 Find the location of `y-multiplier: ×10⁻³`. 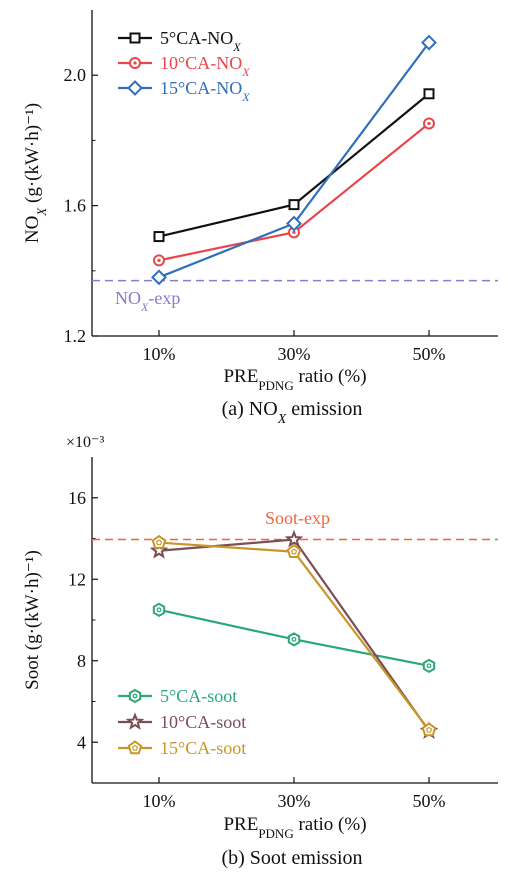

y-multiplier: ×10⁻³ is located at coordinates (85, 442).